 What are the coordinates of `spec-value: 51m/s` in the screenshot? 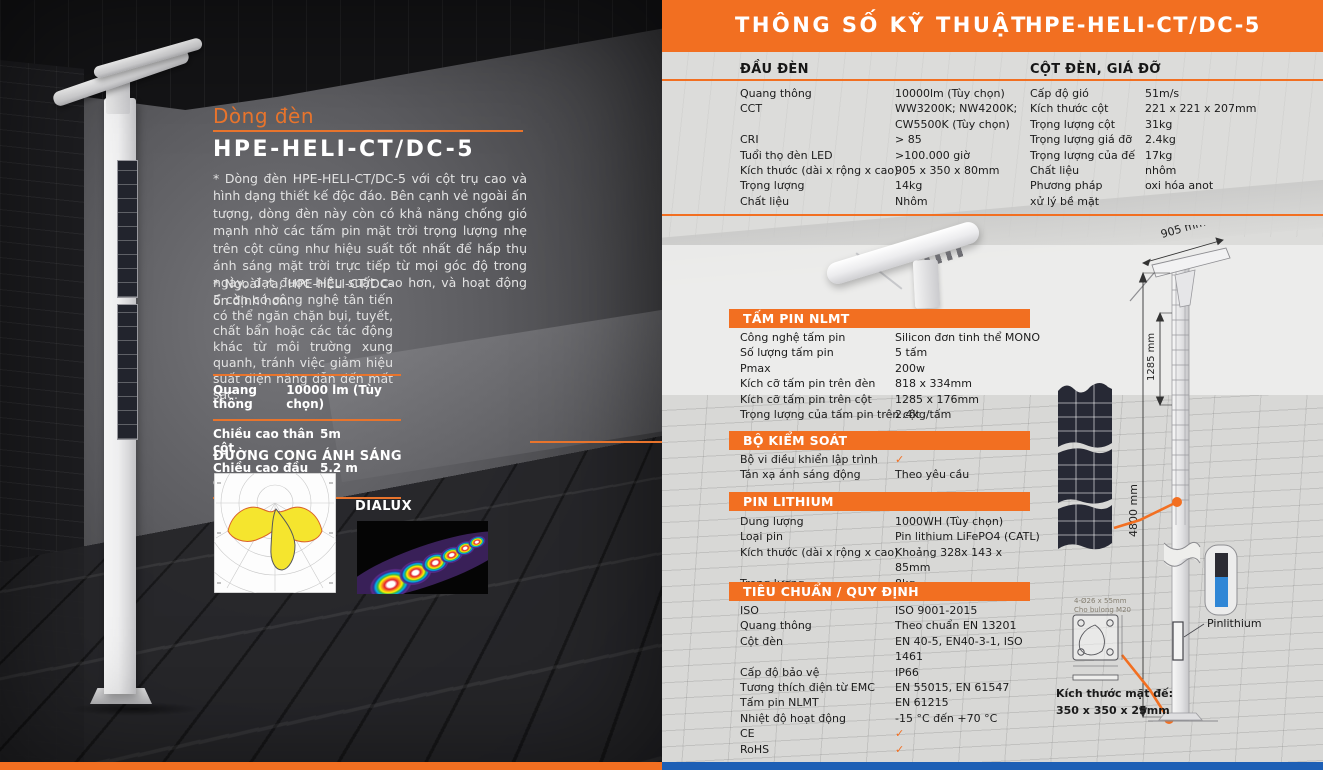 It's located at (1162, 93).